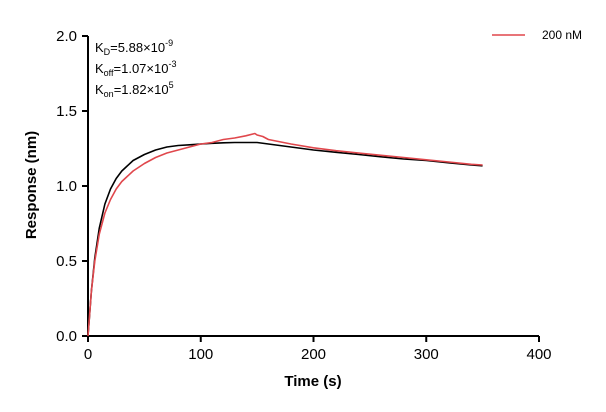 This screenshot has width=606, height=412. Describe the element at coordinates (134, 47) in the screenshot. I see `kinetic-constant: KD=5.88×10-9` at that location.